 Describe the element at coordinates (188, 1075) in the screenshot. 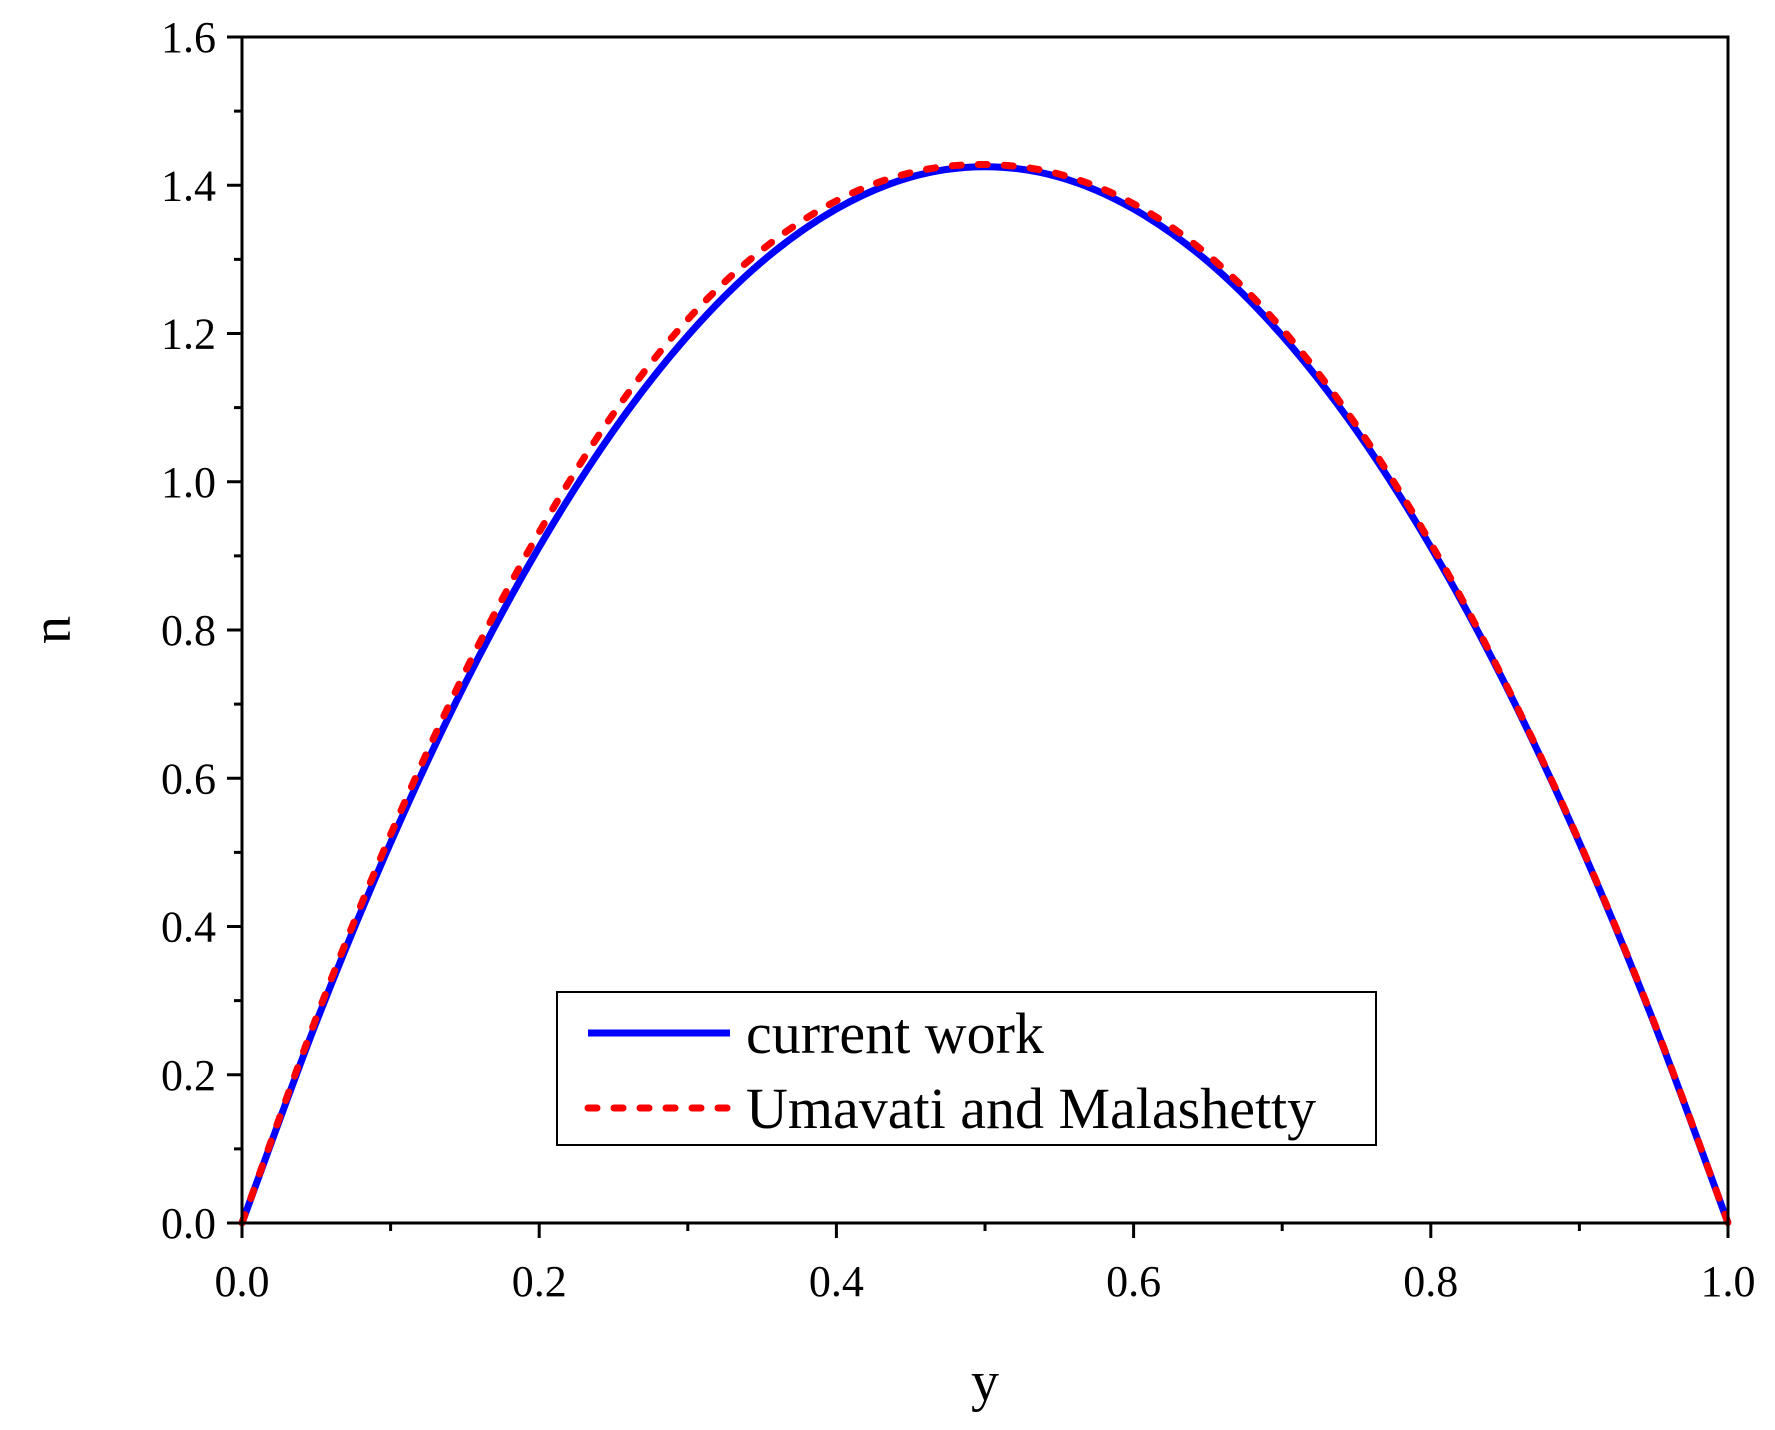

I see `y-tick-label: 0.2` at that location.